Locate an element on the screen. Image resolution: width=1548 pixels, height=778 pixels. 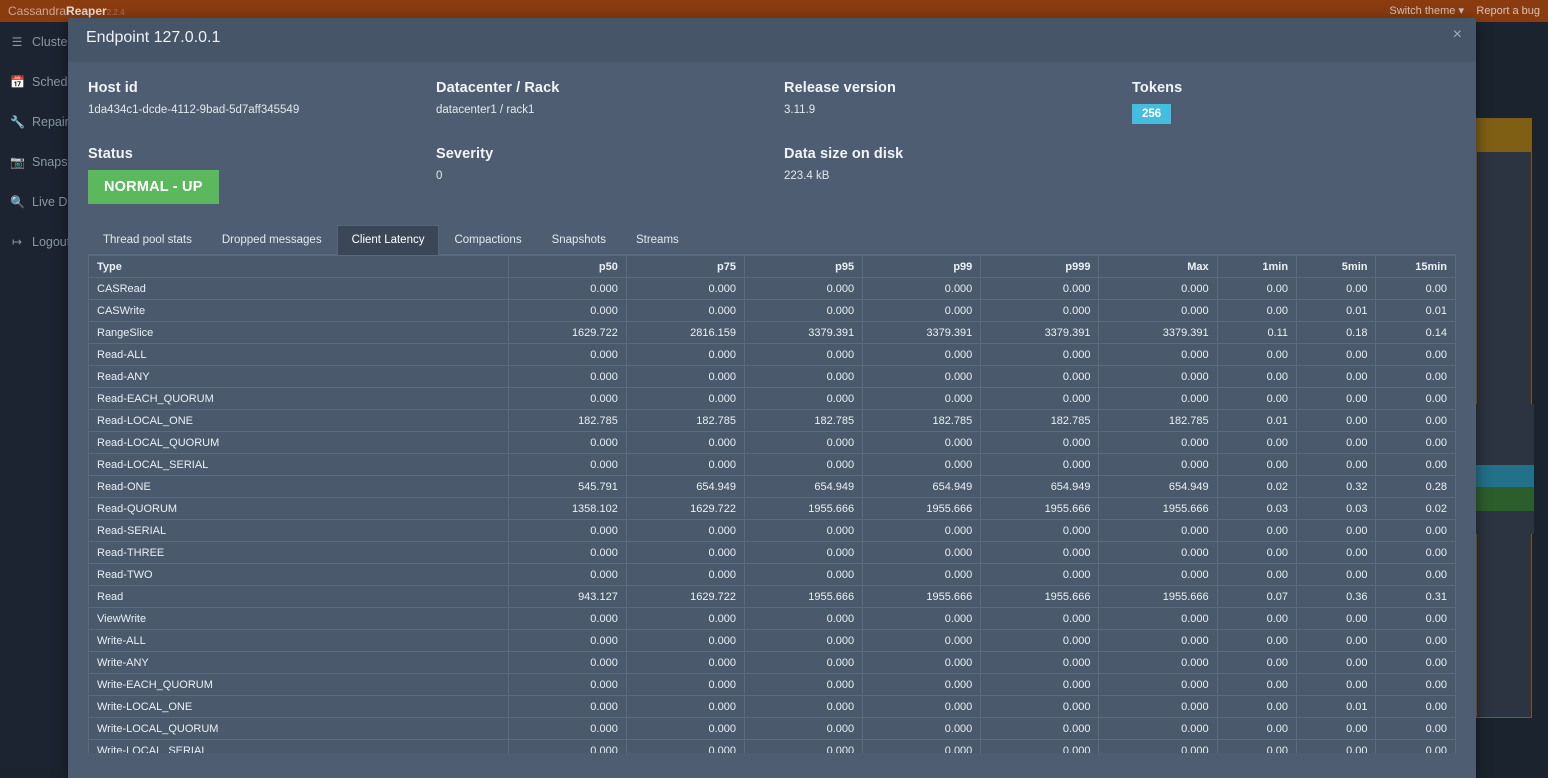
cell-value: 1955.666 is located at coordinates (1040, 597).